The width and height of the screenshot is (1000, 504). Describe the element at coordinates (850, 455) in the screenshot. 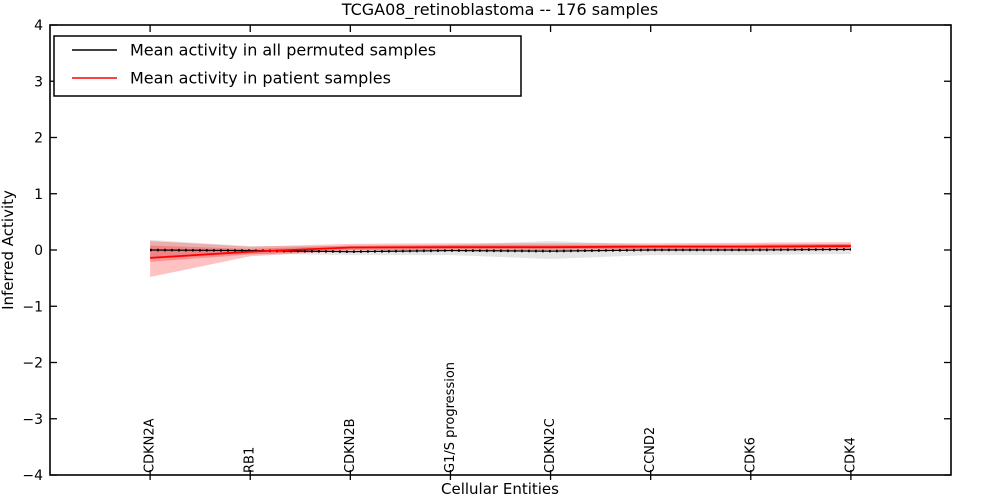

I see `category-label: CDK4` at that location.